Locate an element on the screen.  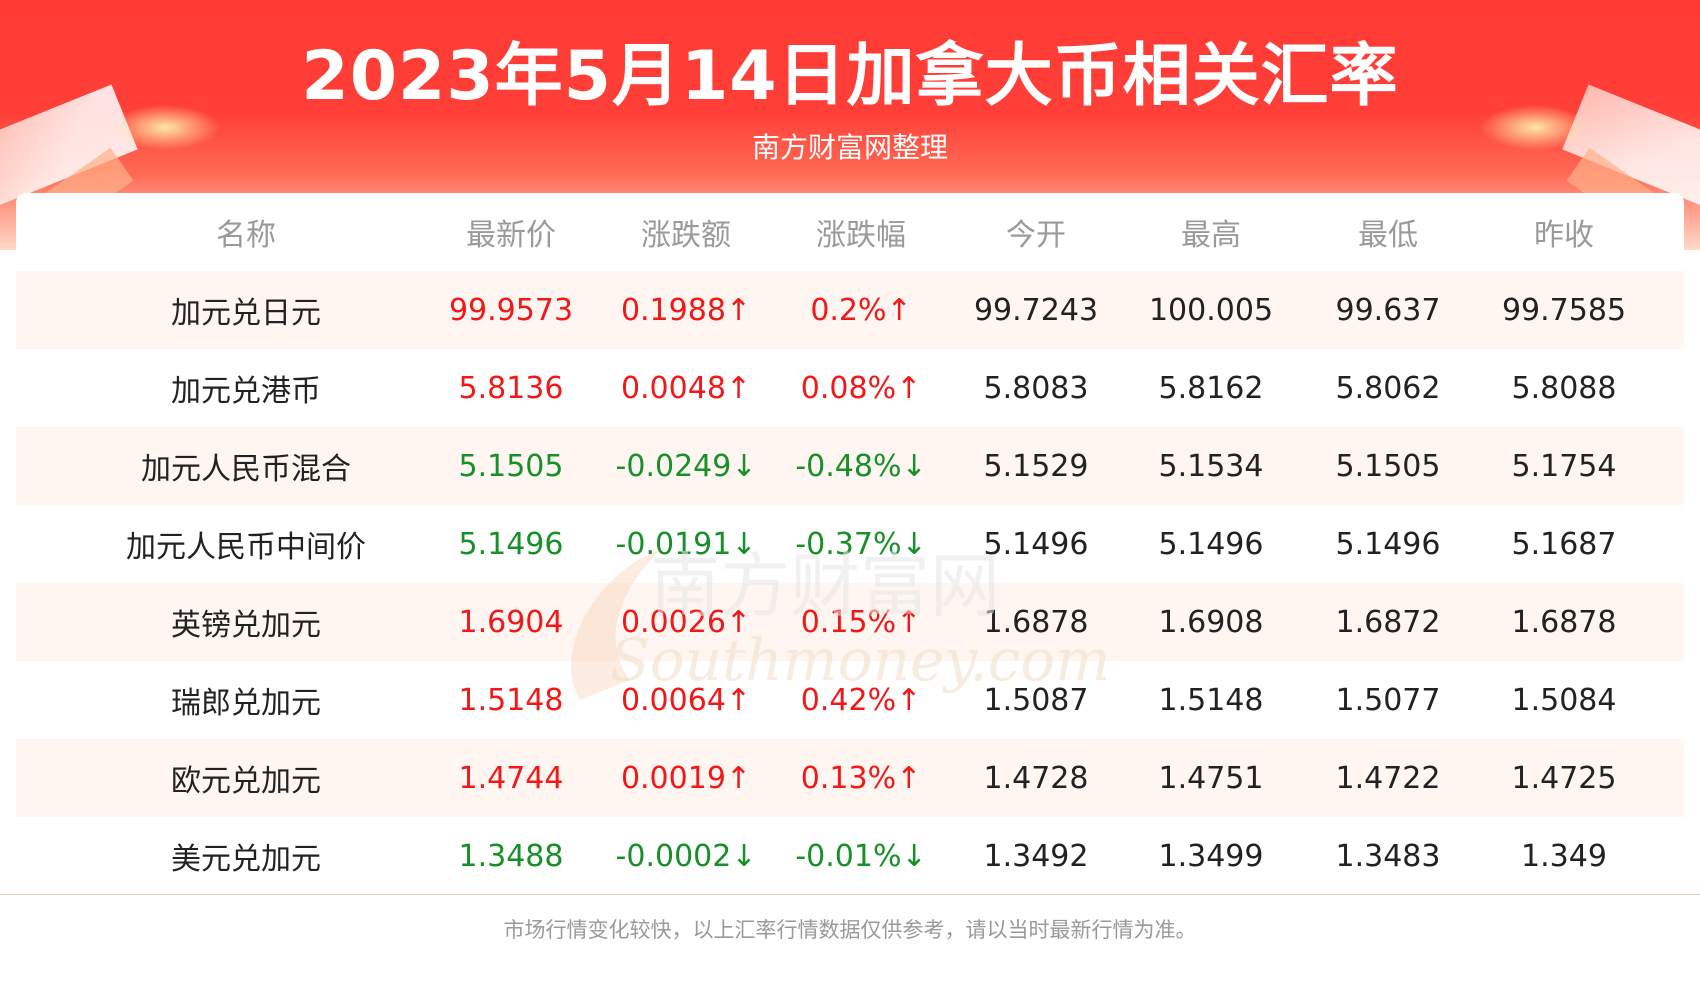
row-name: 加元兑港币 is located at coordinates (246, 391).